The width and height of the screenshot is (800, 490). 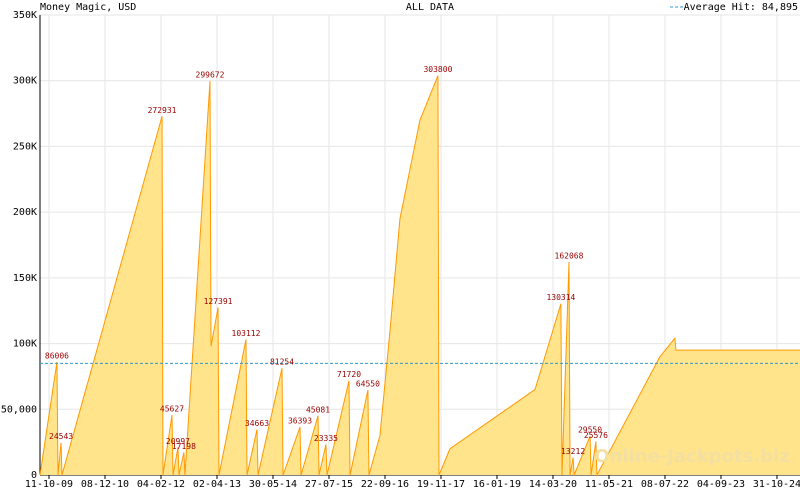 What do you see at coordinates (441, 484) in the screenshot?
I see `x-tick-label: 19-11-17` at bounding box center [441, 484].